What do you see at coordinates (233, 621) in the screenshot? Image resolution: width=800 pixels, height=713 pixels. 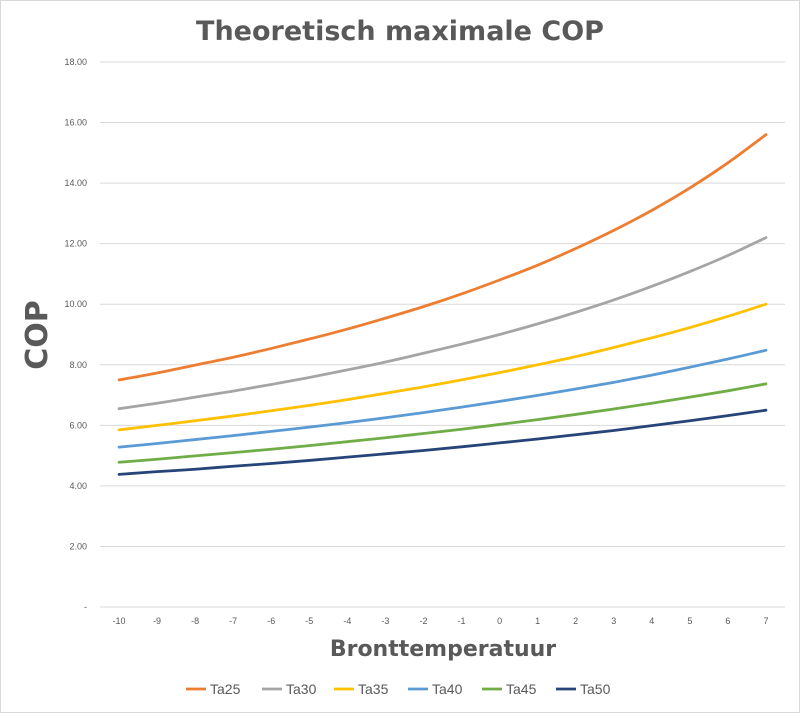 I see `x-tick-label: -7` at bounding box center [233, 621].